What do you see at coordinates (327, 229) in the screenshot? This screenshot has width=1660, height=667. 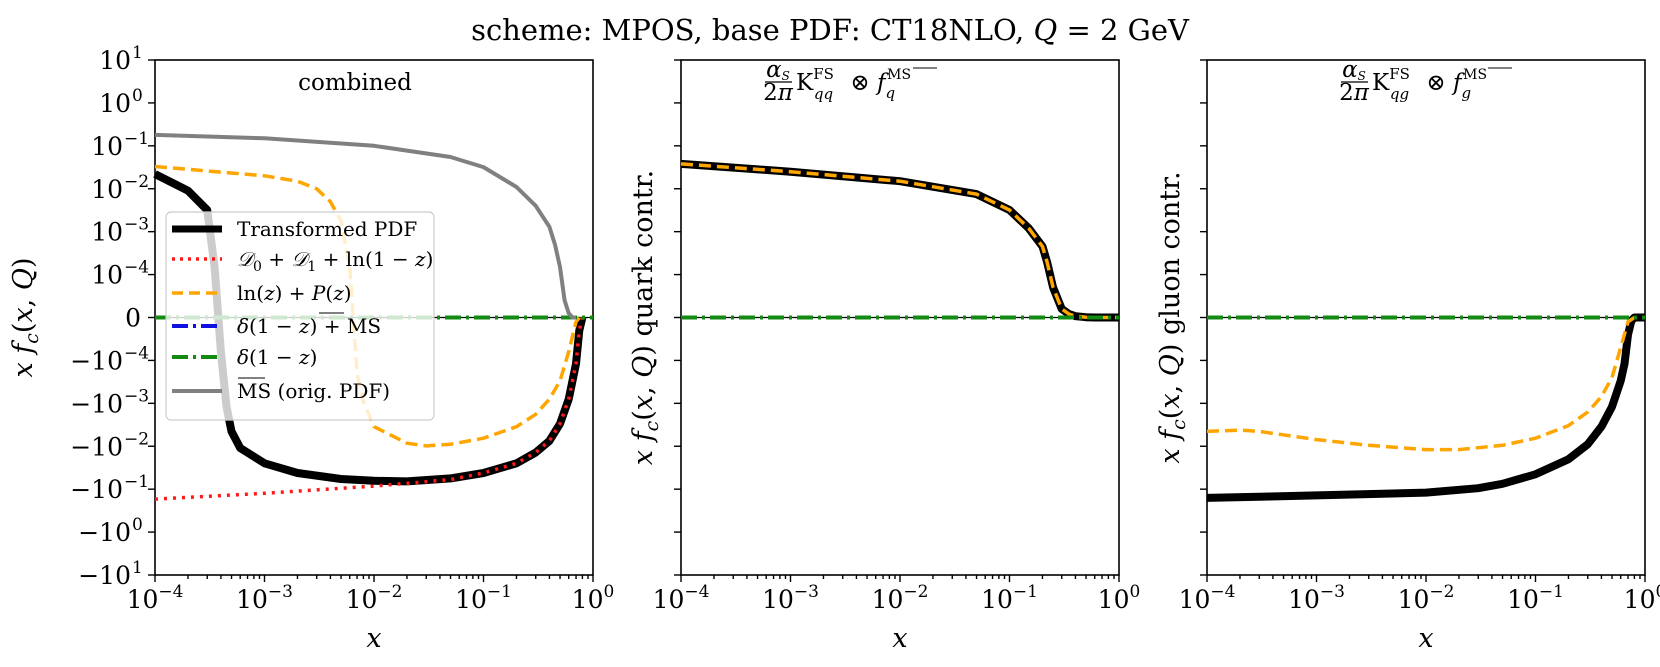 I see `legend-label-transformed: Transformed PDF` at bounding box center [327, 229].